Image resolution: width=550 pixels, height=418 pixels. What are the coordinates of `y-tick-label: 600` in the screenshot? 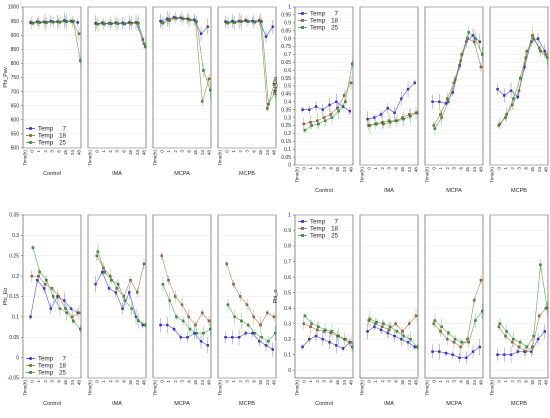 It's located at (15, 121).